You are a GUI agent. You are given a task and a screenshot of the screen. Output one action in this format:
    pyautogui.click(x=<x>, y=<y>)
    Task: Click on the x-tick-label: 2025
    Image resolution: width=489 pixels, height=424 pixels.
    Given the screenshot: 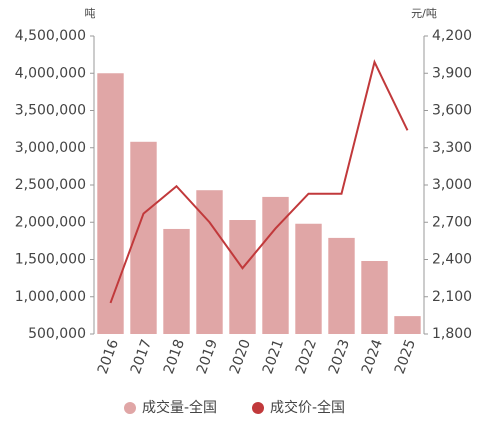 What is the action you would take?
    pyautogui.click(x=405, y=356)
    